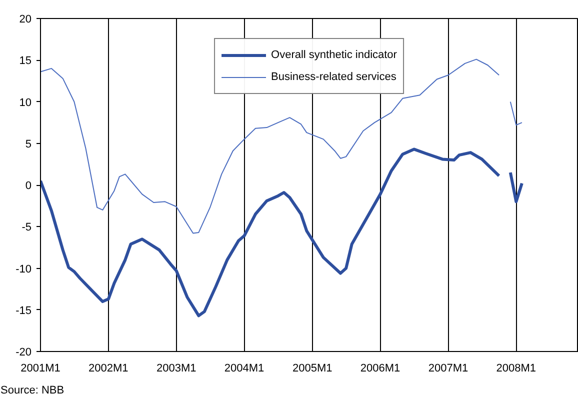 The width and height of the screenshot is (578, 401). Describe the element at coordinates (28, 144) in the screenshot. I see `y-tick-label: 5` at that location.